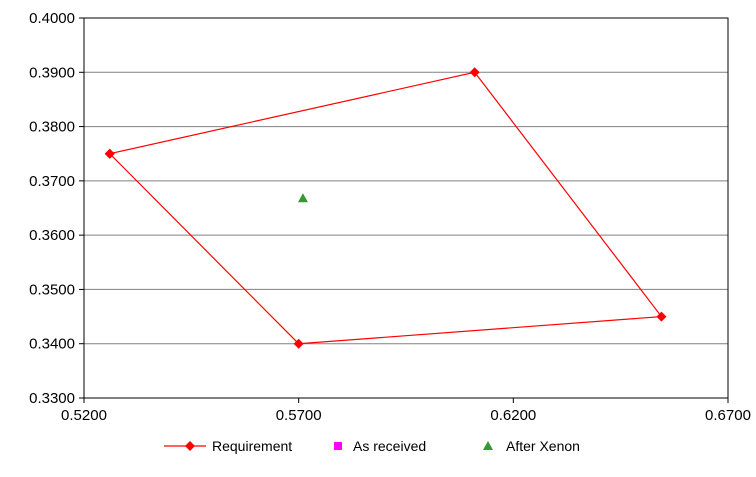  Describe the element at coordinates (299, 415) in the screenshot. I see `x-tick-label: 0.5700` at that location.